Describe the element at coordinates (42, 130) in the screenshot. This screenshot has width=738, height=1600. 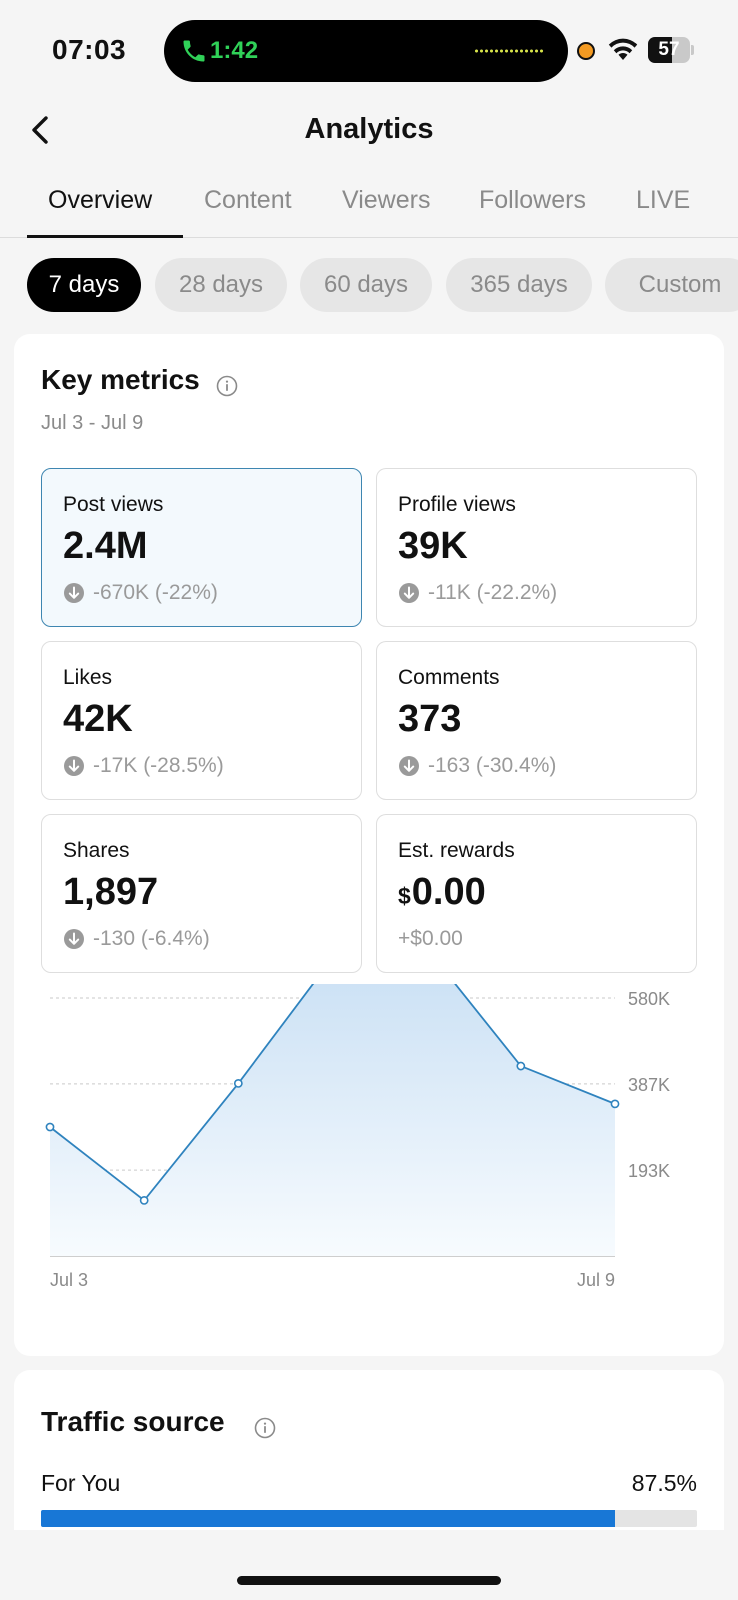
I see `back-button` at that location.